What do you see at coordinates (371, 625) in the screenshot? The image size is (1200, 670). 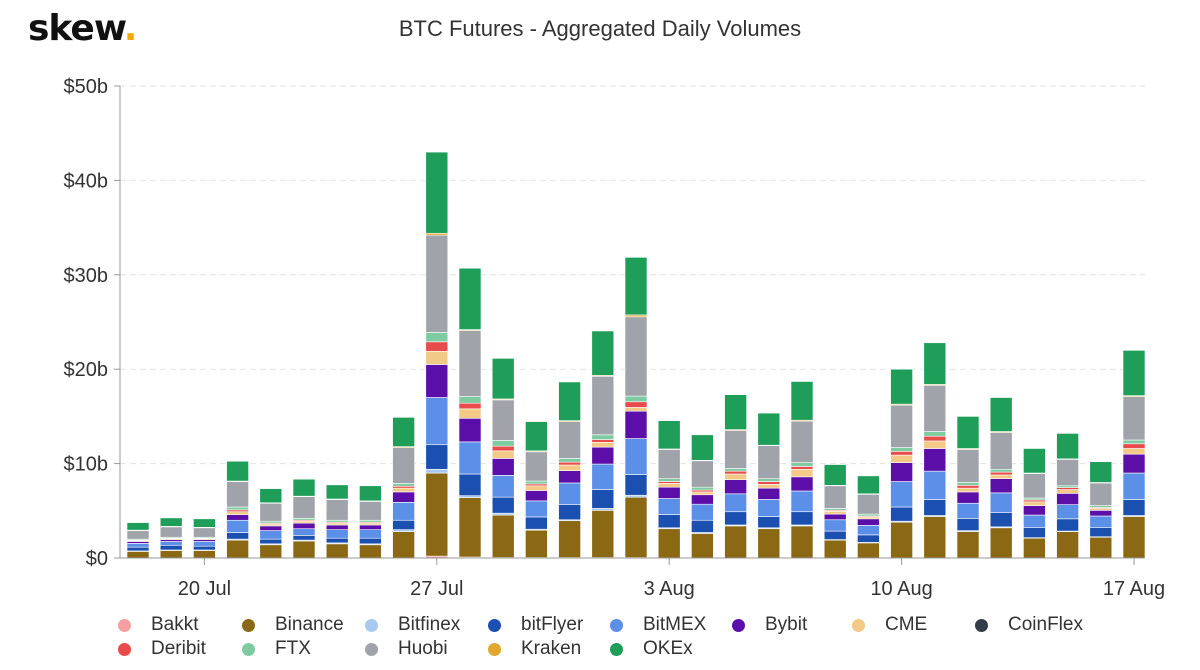 I see `legend-swatch` at bounding box center [371, 625].